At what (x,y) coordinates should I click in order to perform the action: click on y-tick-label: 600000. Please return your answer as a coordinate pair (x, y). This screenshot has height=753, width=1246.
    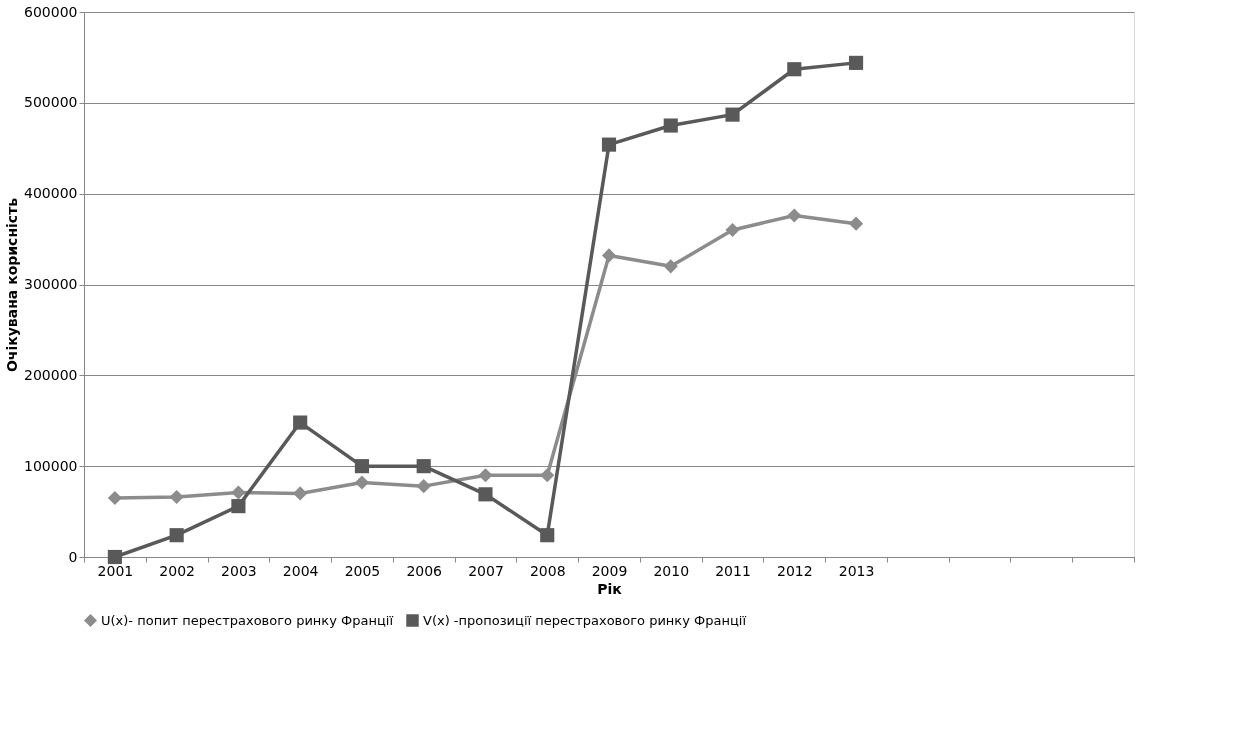
    Looking at the image, I should click on (51, 11).